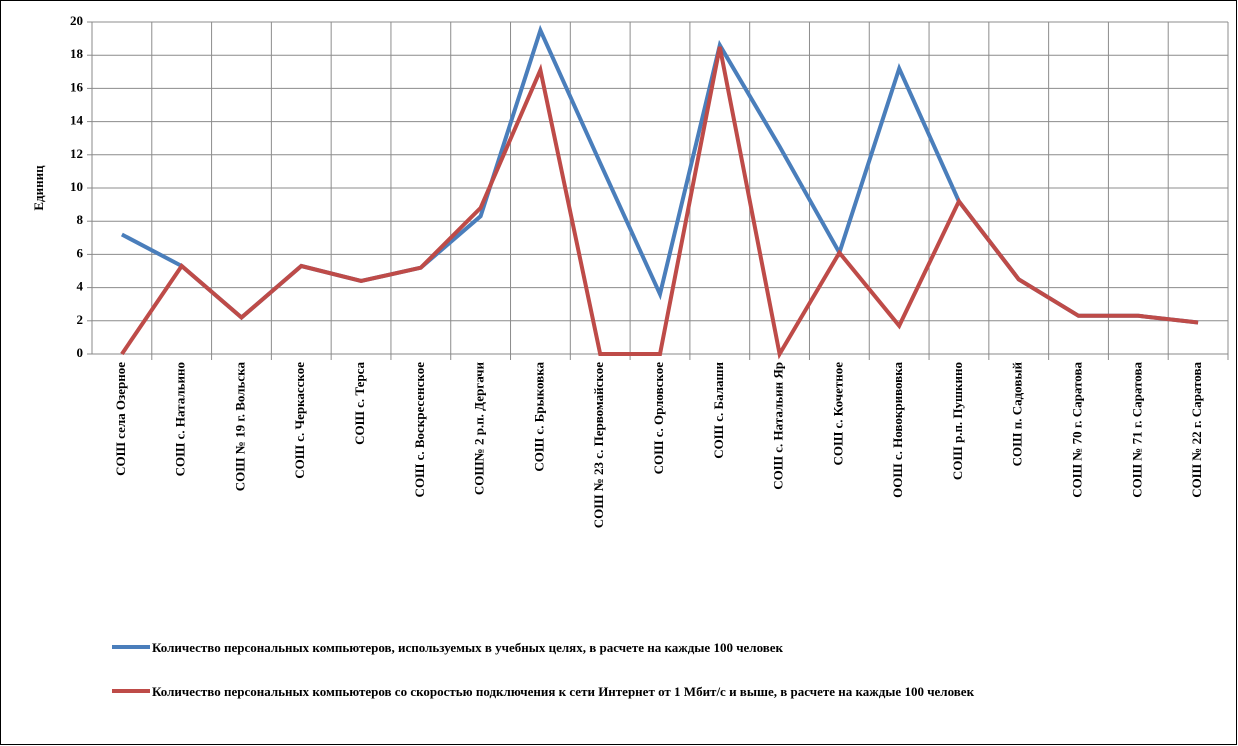 This screenshot has height=746, width=1238. Describe the element at coordinates (359, 403) in the screenshot. I see `x-tick-label: СОШ с. Терса` at that location.